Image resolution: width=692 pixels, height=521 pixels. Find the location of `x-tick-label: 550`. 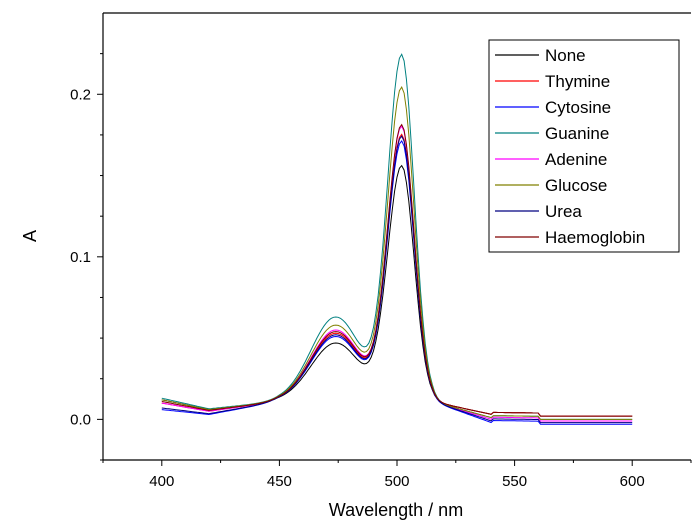

x-tick-label: 550 is located at coordinates (514, 481).